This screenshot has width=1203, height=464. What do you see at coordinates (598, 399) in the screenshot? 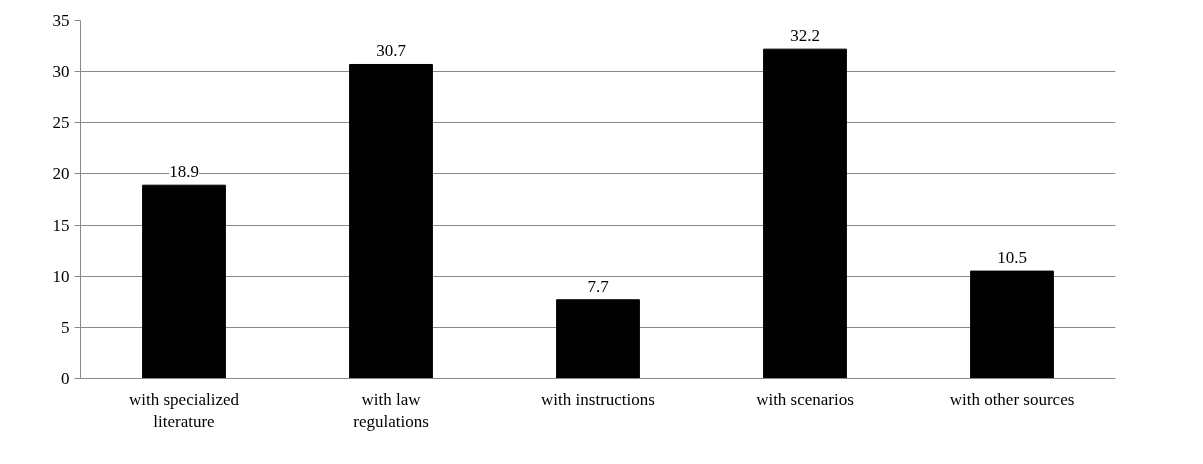
I see `x-tick-label: with instructions` at bounding box center [598, 399].